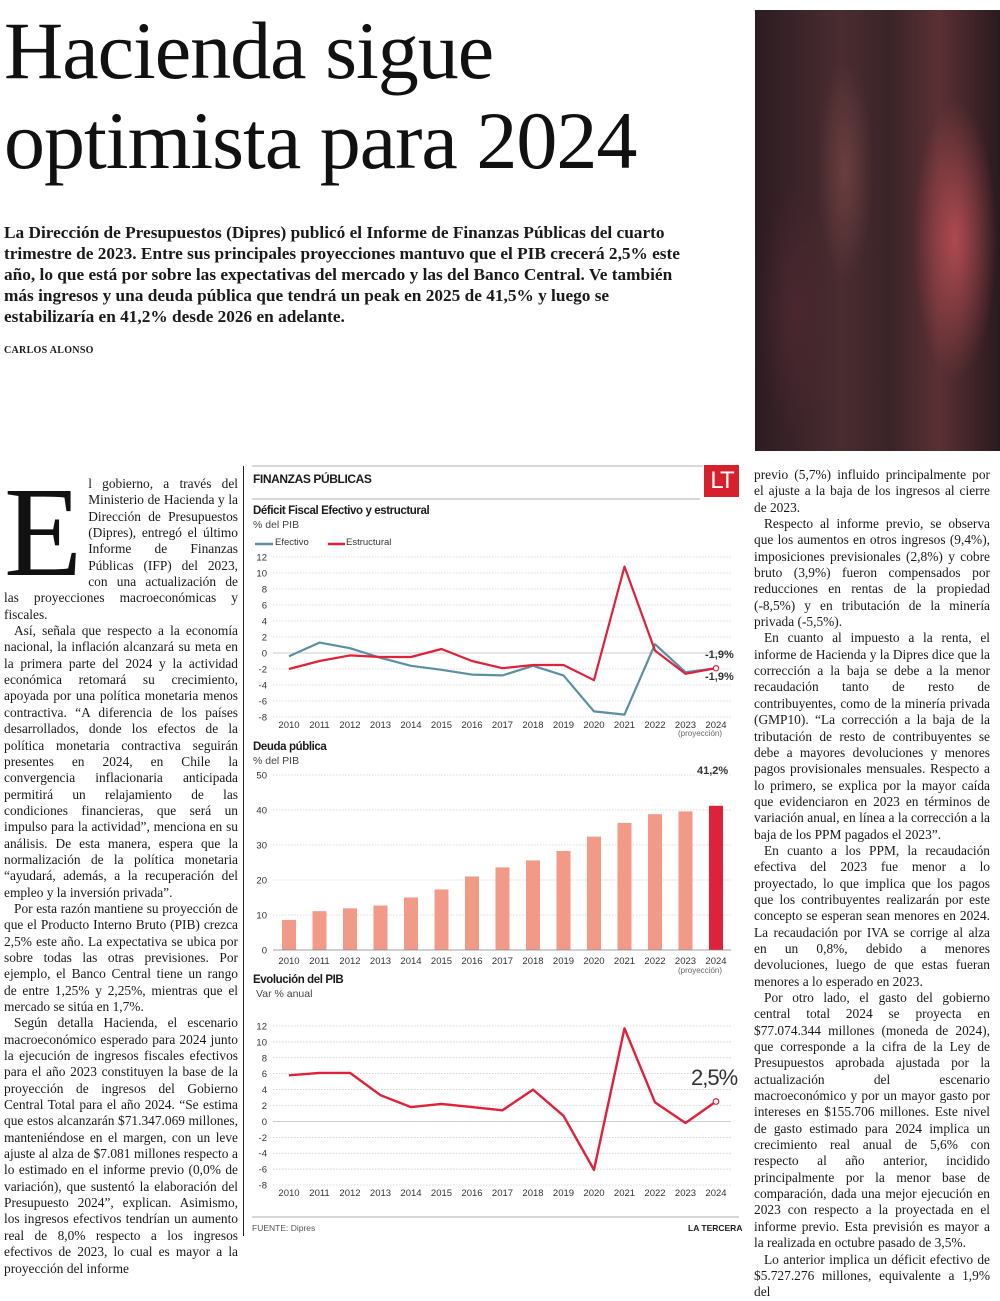 This screenshot has width=1000, height=1301. I want to click on chart2-x-tick-label: 2024, so click(715, 961).